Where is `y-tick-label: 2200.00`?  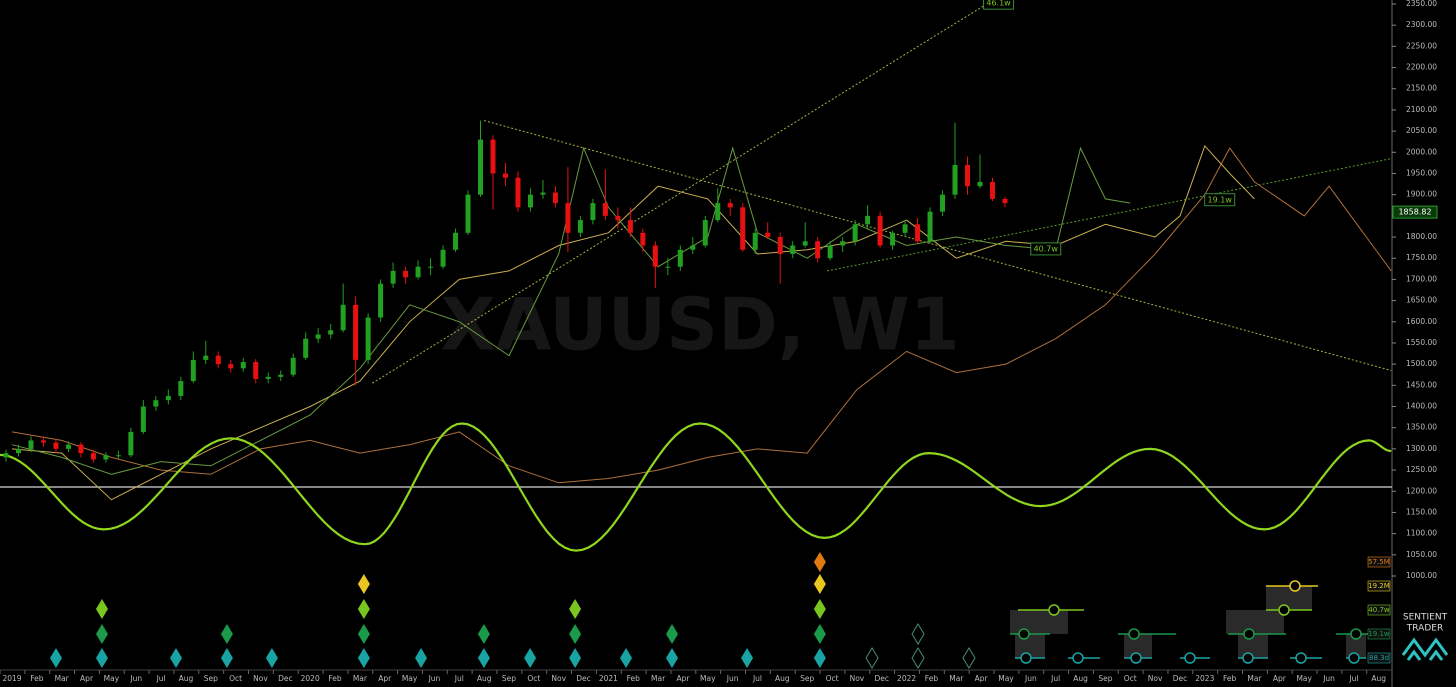
y-tick-label: 2200.00 is located at coordinates (1421, 67).